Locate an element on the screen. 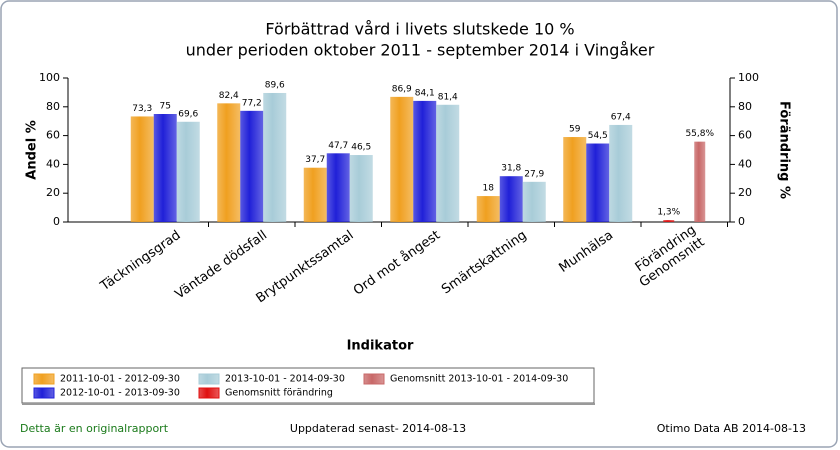  value-label: 89,6 is located at coordinates (275, 85).